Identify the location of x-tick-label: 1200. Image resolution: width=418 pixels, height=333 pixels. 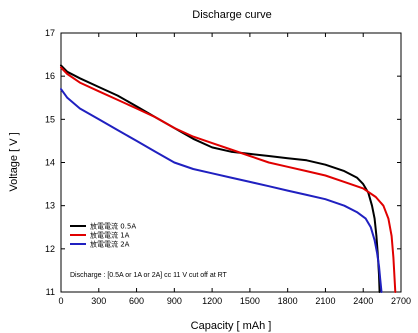
(212, 301).